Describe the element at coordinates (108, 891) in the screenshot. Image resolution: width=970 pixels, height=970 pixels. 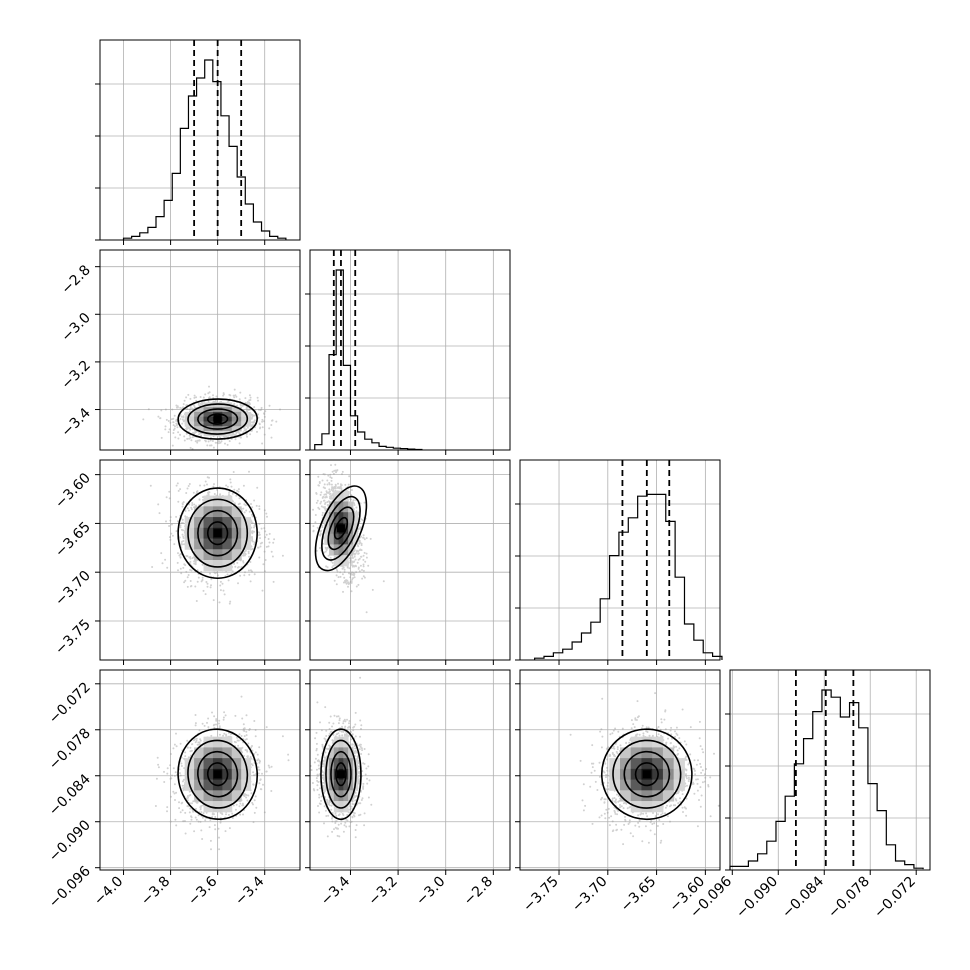
I see `x-tick-label: −4.0` at that location.